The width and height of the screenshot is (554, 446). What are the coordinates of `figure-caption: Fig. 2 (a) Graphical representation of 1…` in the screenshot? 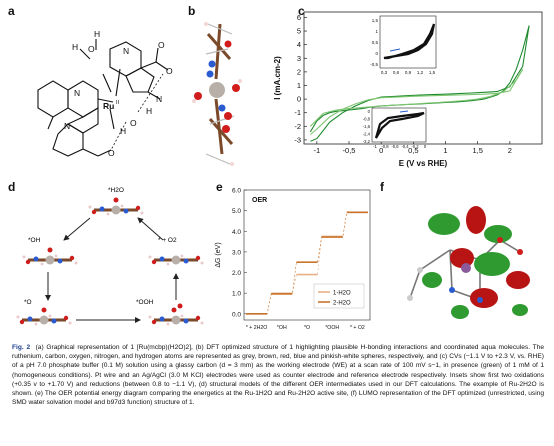 It's located at (278, 375).